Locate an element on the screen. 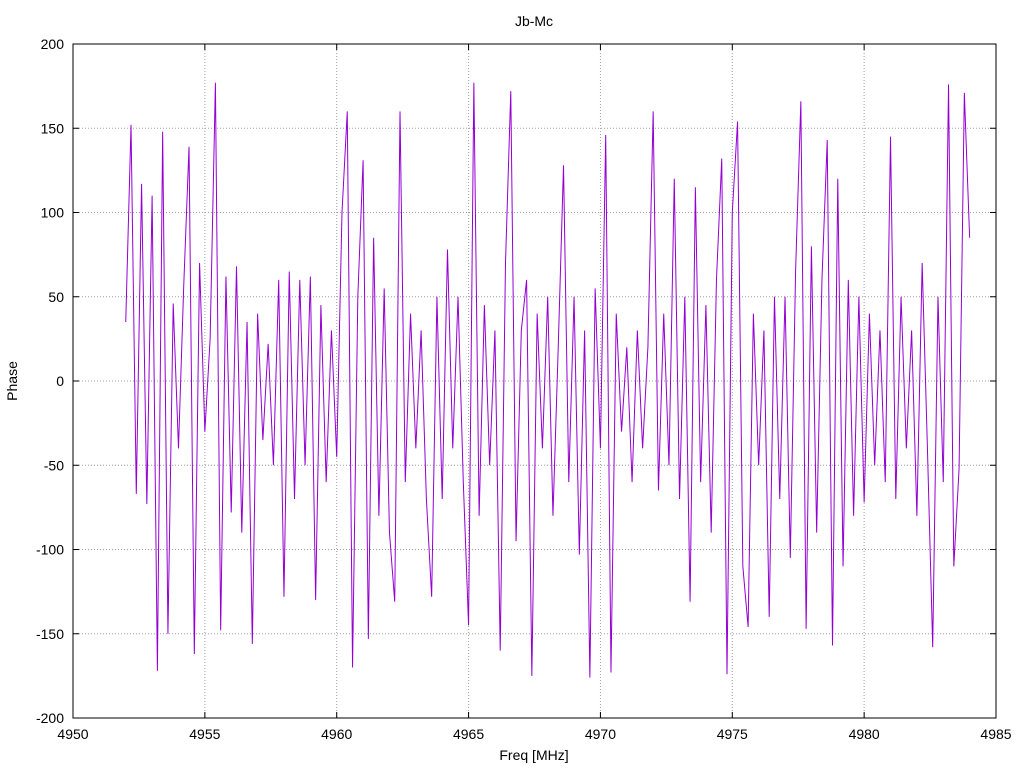 The width and height of the screenshot is (1024, 773). y-axis-label: Phase is located at coordinates (12, 381).